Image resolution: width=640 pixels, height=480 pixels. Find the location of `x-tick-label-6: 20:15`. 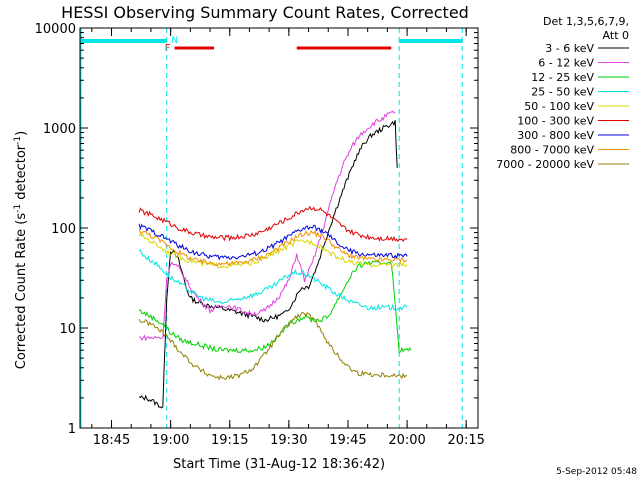

x-tick-label-6: 20:15 is located at coordinates (465, 440).